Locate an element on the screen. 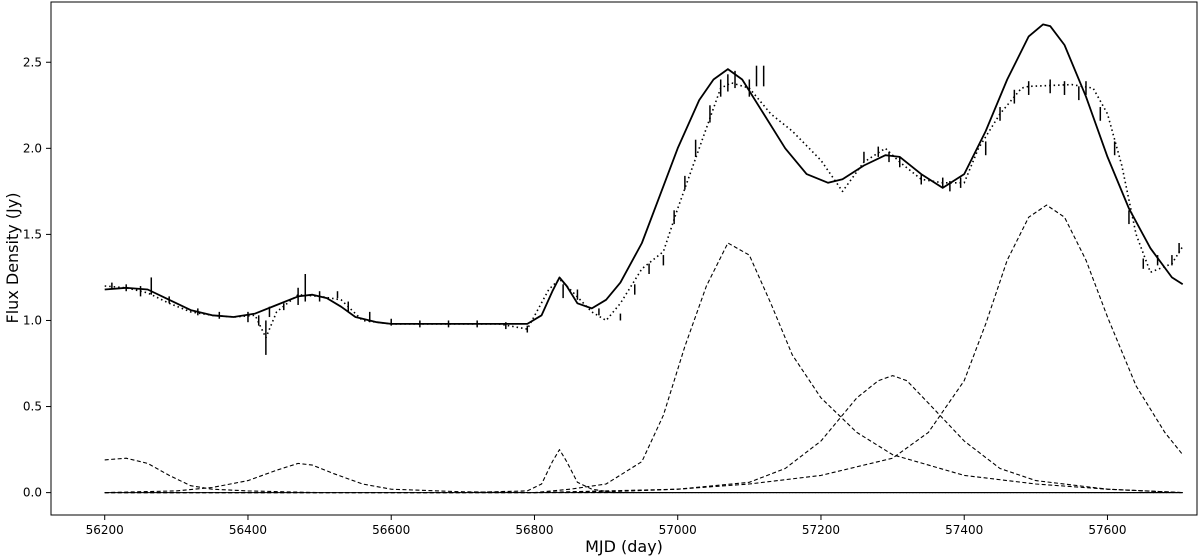 The height and width of the screenshot is (558, 1200). y-tick-label: 0.5 is located at coordinates (32, 407).